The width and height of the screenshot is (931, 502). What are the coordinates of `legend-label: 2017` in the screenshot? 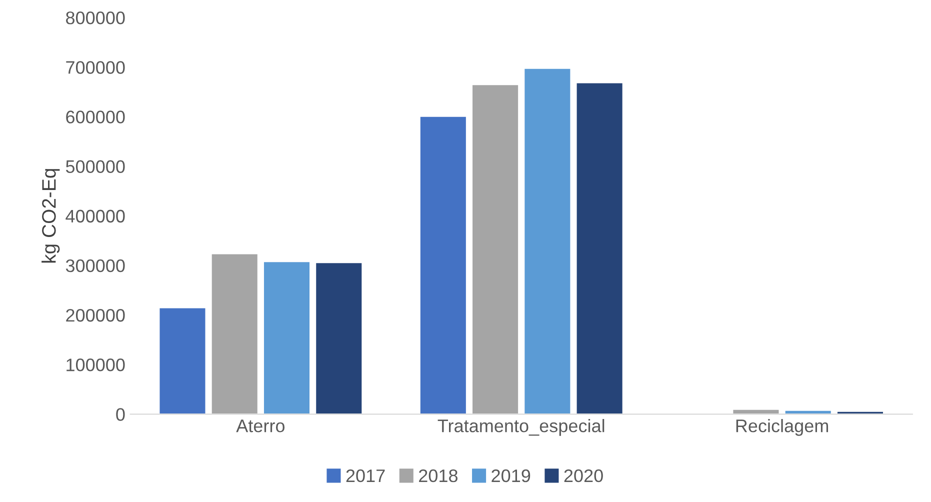 It's located at (365, 475).